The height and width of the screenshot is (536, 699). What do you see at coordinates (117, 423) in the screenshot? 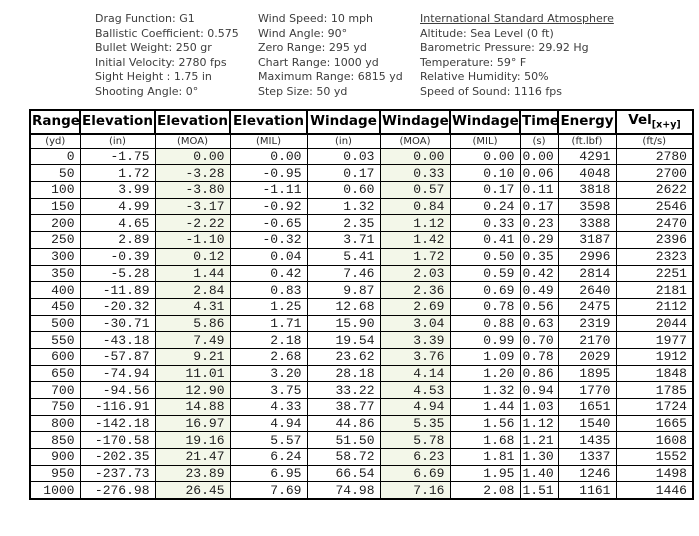
I see `table-cell: -142.18` at bounding box center [117, 423].